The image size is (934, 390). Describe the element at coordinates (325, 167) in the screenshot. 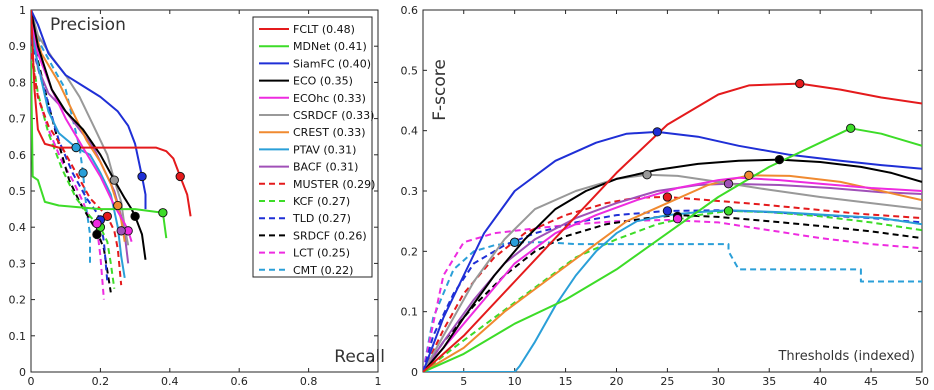

I see `legend-label-bacf: BACF (0.31)` at that location.